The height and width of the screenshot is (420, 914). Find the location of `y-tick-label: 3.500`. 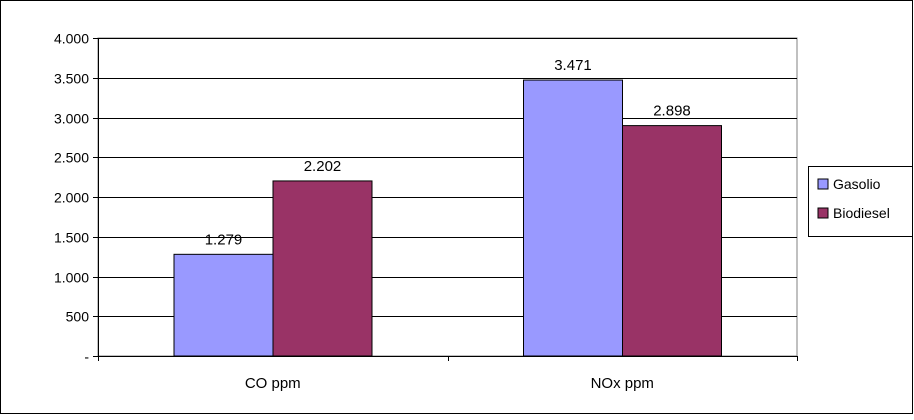

y-tick-label: 3.500 is located at coordinates (71, 79).